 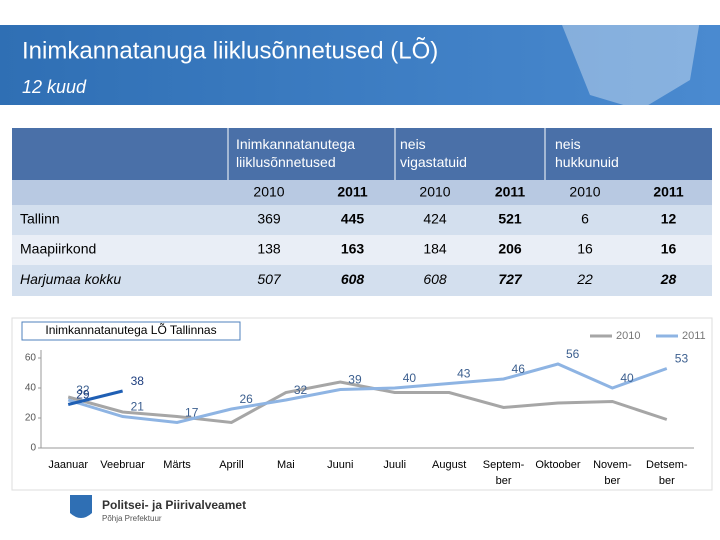 I want to click on x-tick-label: Novem-ber, so click(x=612, y=473).